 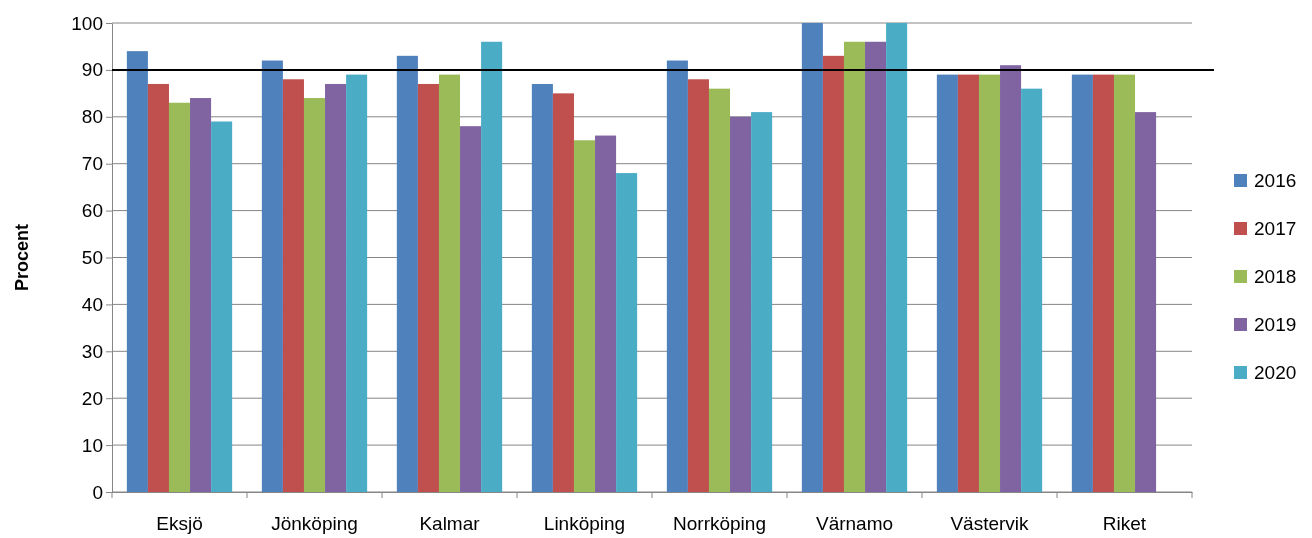 What do you see at coordinates (92, 70) in the screenshot?
I see `y-tick-label: 90` at bounding box center [92, 70].